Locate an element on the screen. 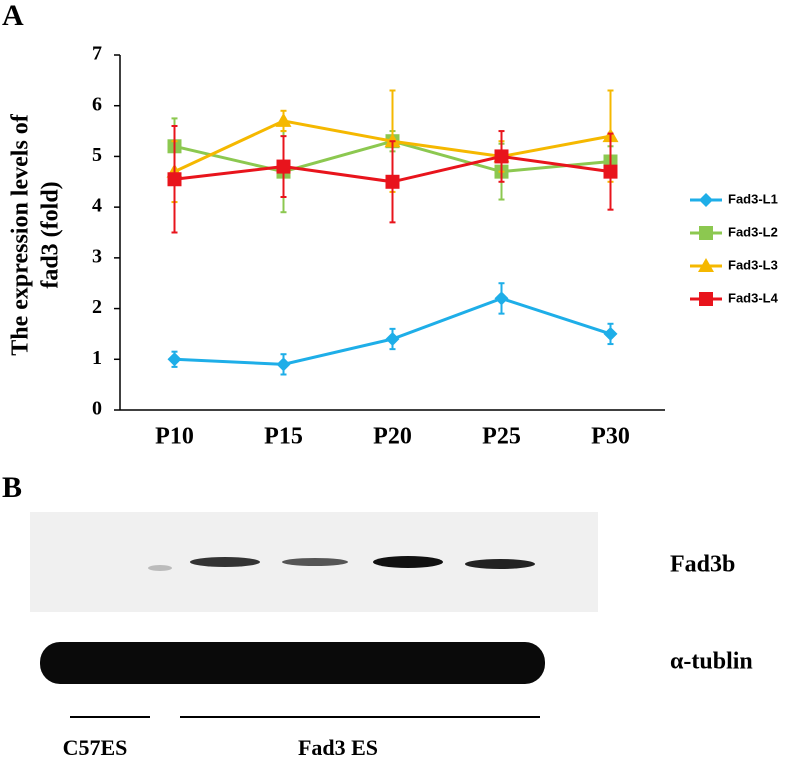  y-tick-label: 3 is located at coordinates (97, 256).